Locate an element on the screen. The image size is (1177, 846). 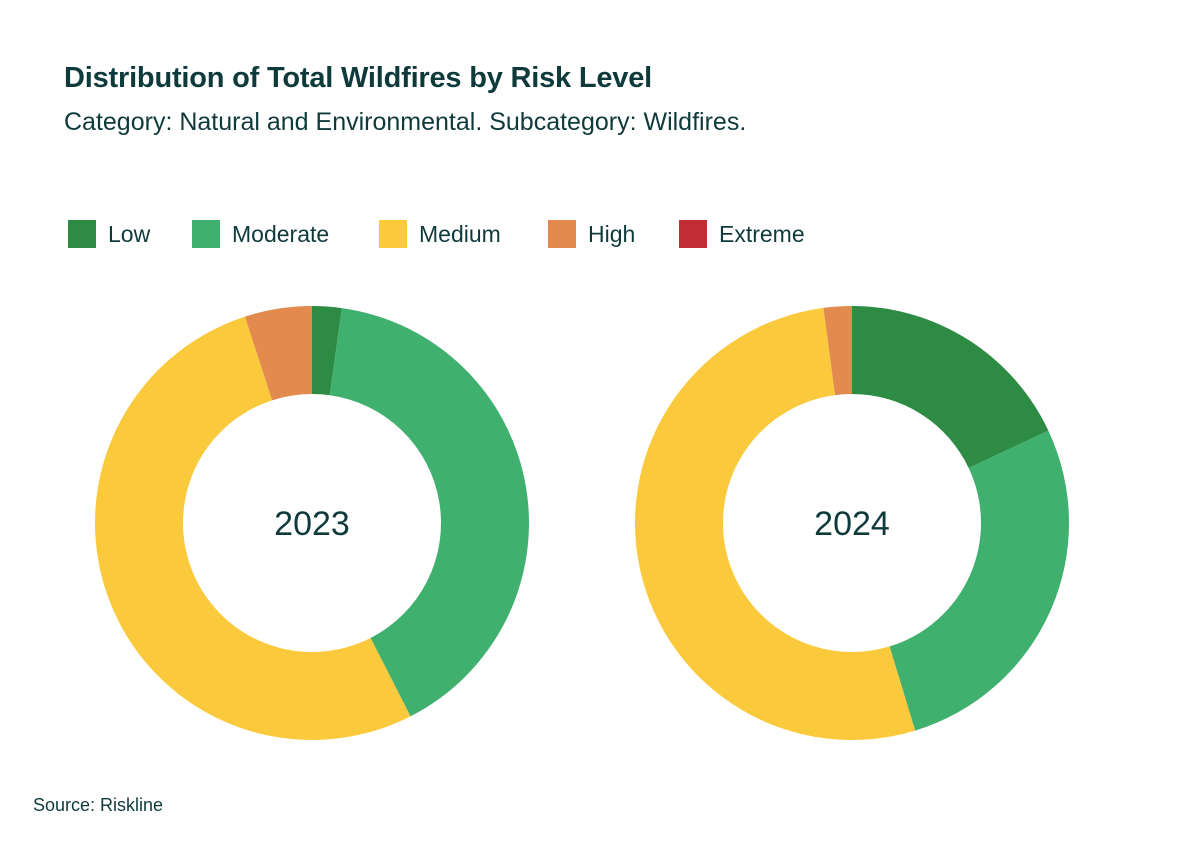
donut-center-label-2023: 2023 is located at coordinates (312, 524).